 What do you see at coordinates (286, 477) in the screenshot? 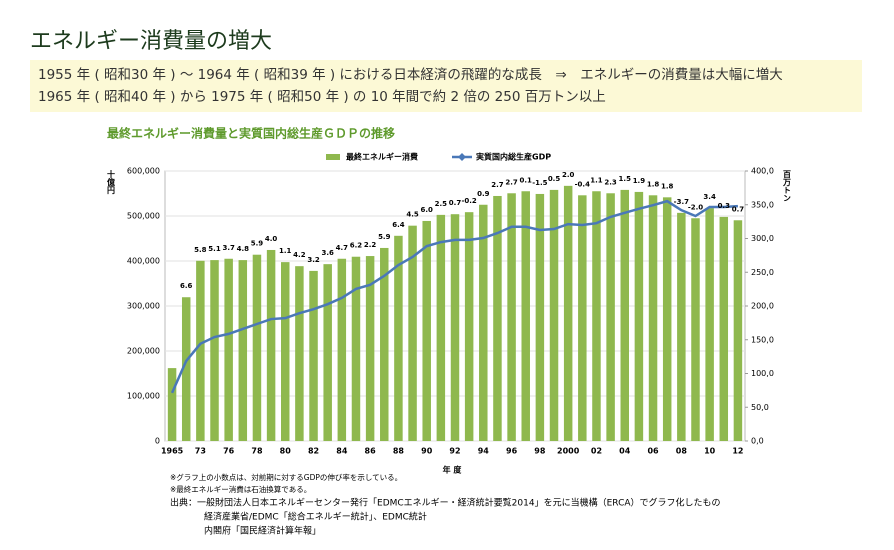
I see `note: ※グラフ上の小数点は、対前期に対するGDPの伸び率を示している。` at bounding box center [286, 477].